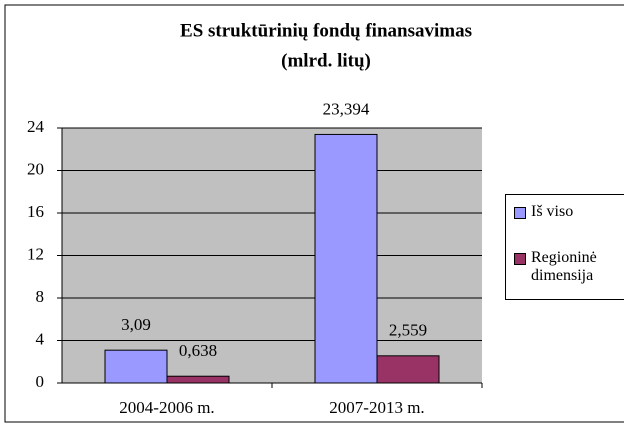 Image resolution: width=624 pixels, height=427 pixels. I want to click on y-tick-label: 4, so click(40, 338).